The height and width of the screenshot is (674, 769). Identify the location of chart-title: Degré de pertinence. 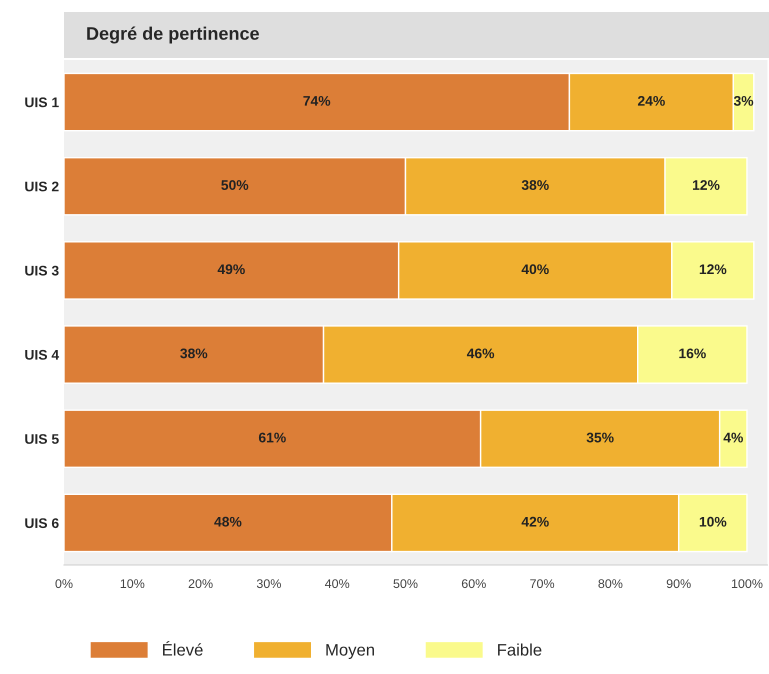
(173, 35).